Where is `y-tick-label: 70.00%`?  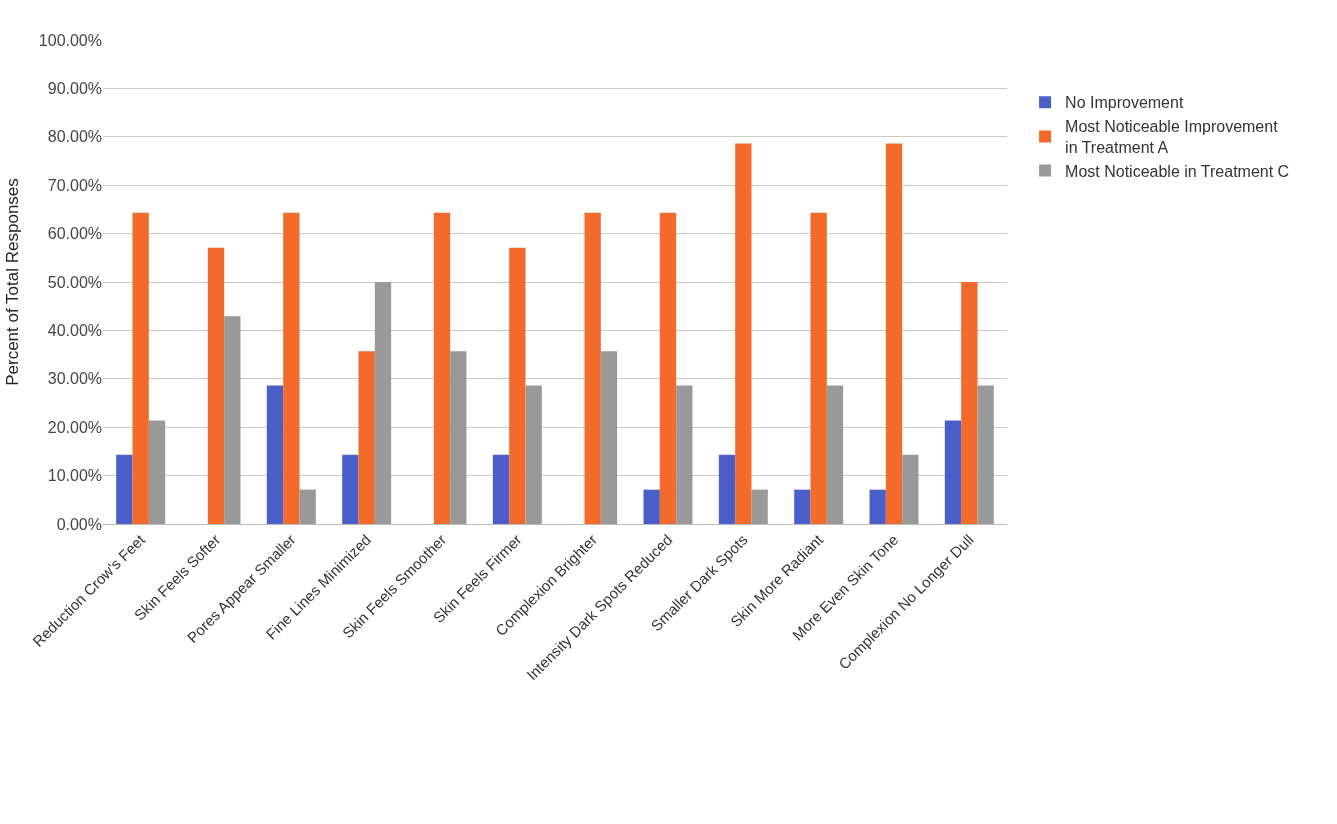 y-tick-label: 70.00% is located at coordinates (74, 185).